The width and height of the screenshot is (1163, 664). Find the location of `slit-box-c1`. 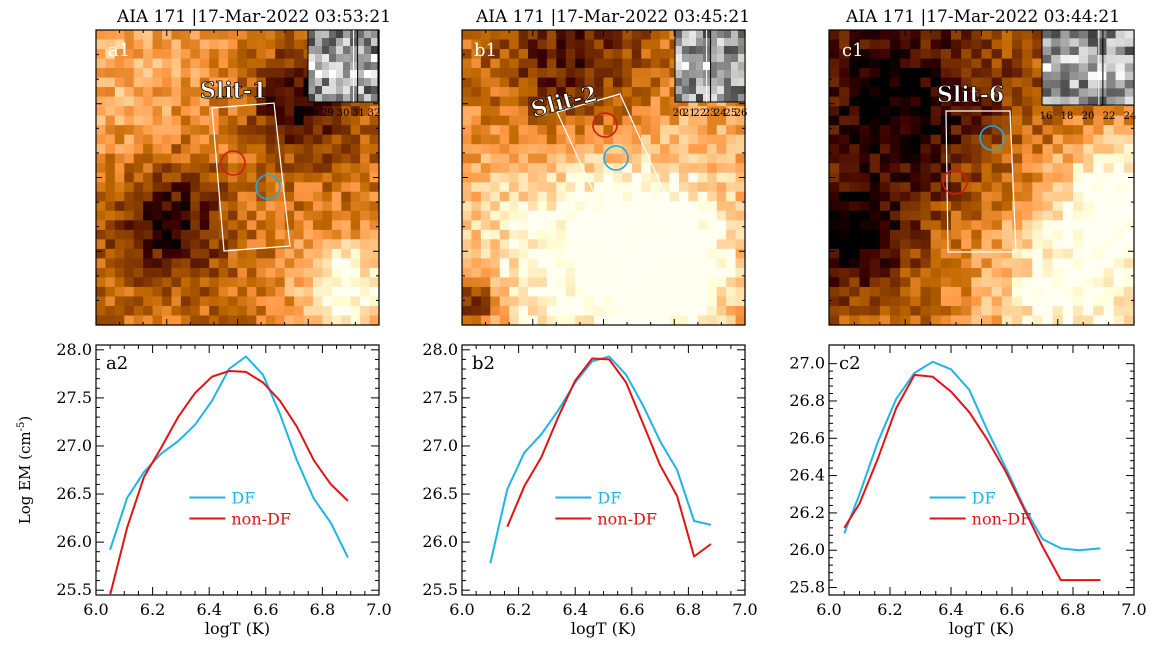

slit-box-c1 is located at coordinates (981, 181).